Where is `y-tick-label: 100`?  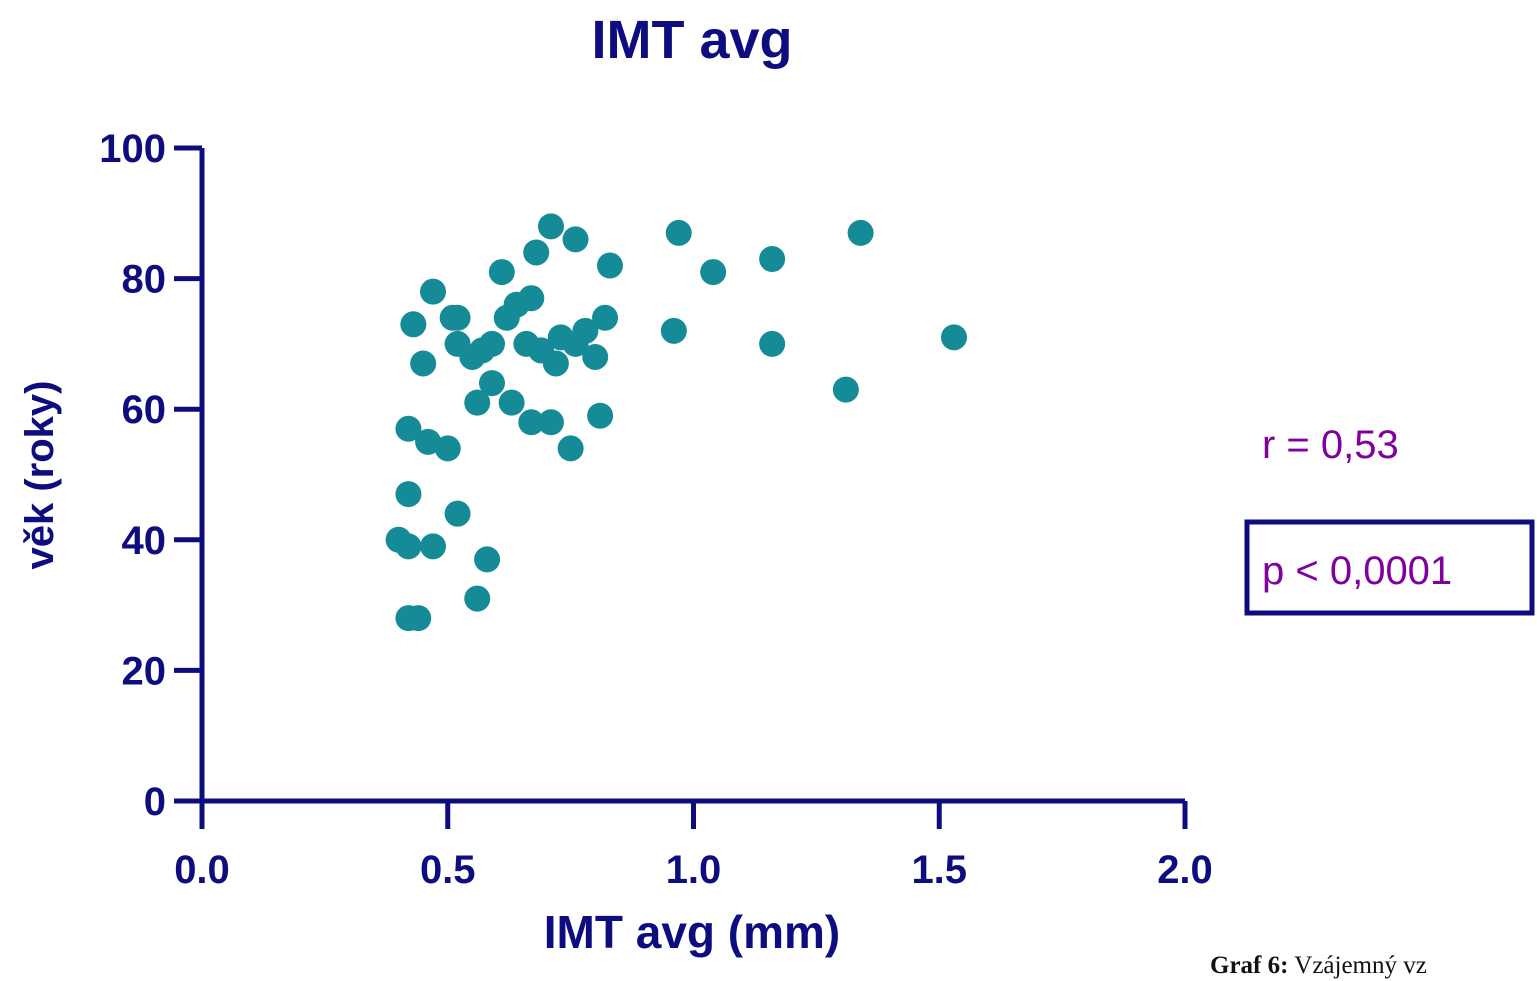
y-tick-label: 100 is located at coordinates (132, 149).